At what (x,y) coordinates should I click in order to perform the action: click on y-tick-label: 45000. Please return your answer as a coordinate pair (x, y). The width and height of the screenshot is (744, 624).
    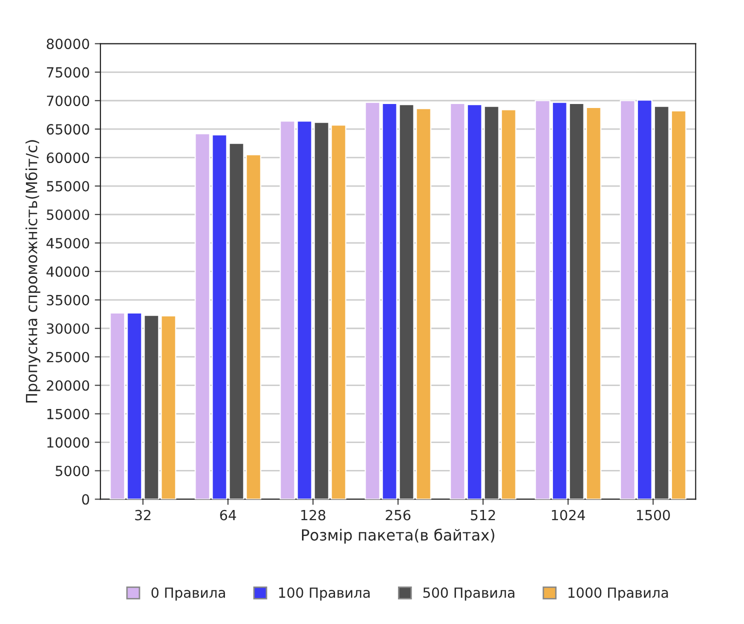
    Looking at the image, I should click on (68, 243).